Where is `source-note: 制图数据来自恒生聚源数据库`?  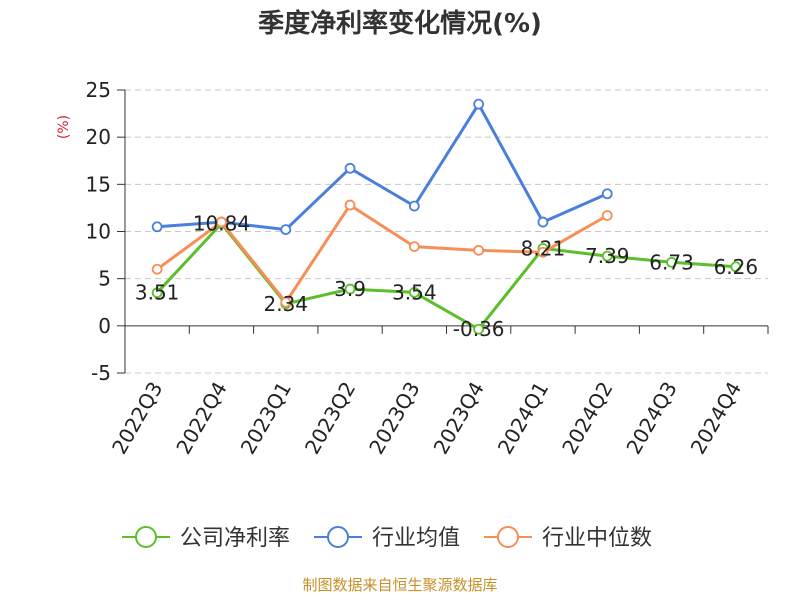
source-note: 制图数据来自恒生聚源数据库 is located at coordinates (399, 585).